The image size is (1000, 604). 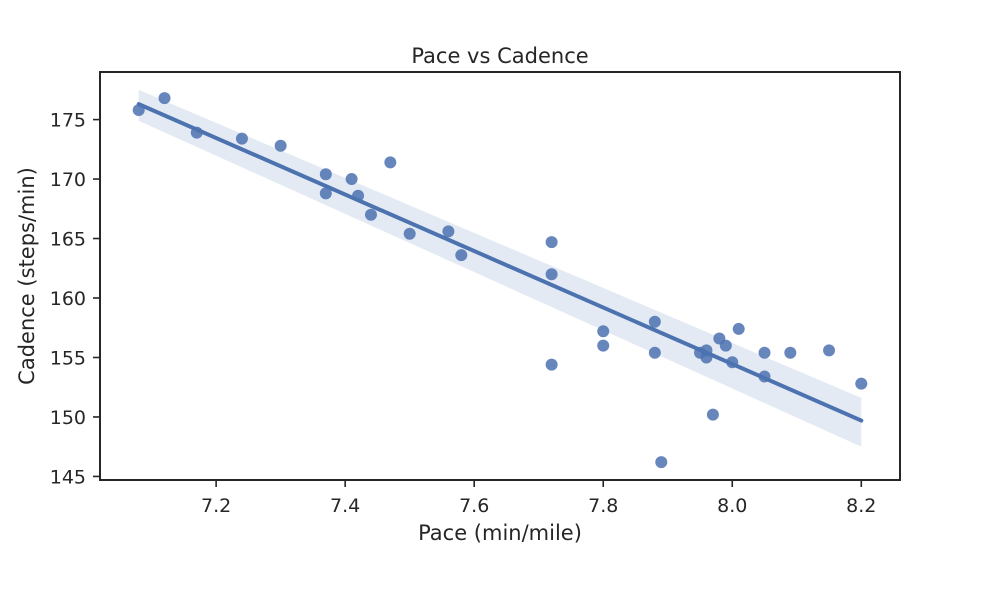 What do you see at coordinates (345, 506) in the screenshot?
I see `x-tick-label: 7.4` at bounding box center [345, 506].